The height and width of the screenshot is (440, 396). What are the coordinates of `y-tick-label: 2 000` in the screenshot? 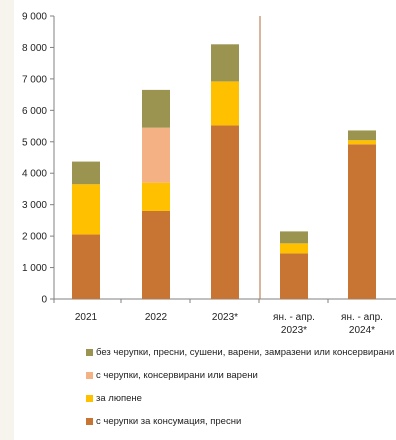 It's located at (34, 237).